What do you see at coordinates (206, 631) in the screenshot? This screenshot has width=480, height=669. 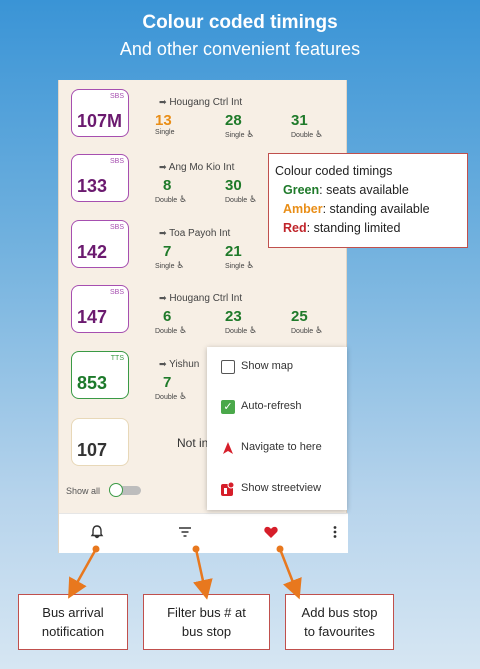 I see `callout-line: bus stop` at bounding box center [206, 631].